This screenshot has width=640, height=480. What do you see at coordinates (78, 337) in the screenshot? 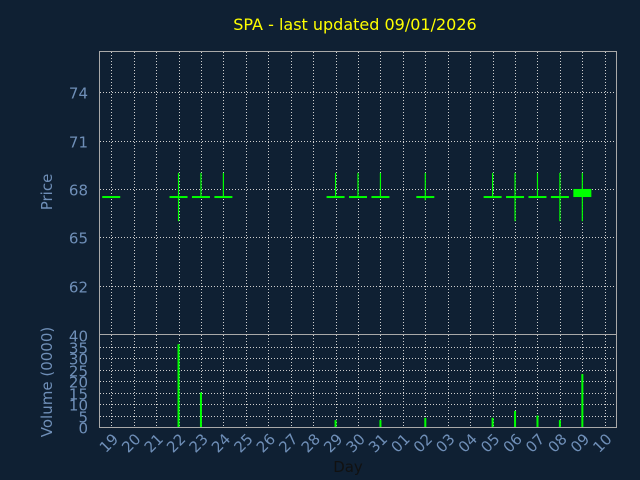
I see `volume-tick-label: 40` at bounding box center [78, 337].